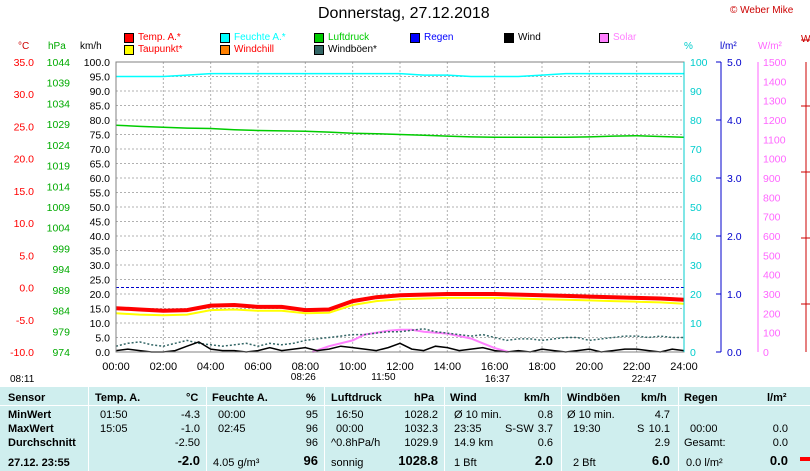  I want to click on tick-label-temp: 25.0, so click(24, 127).